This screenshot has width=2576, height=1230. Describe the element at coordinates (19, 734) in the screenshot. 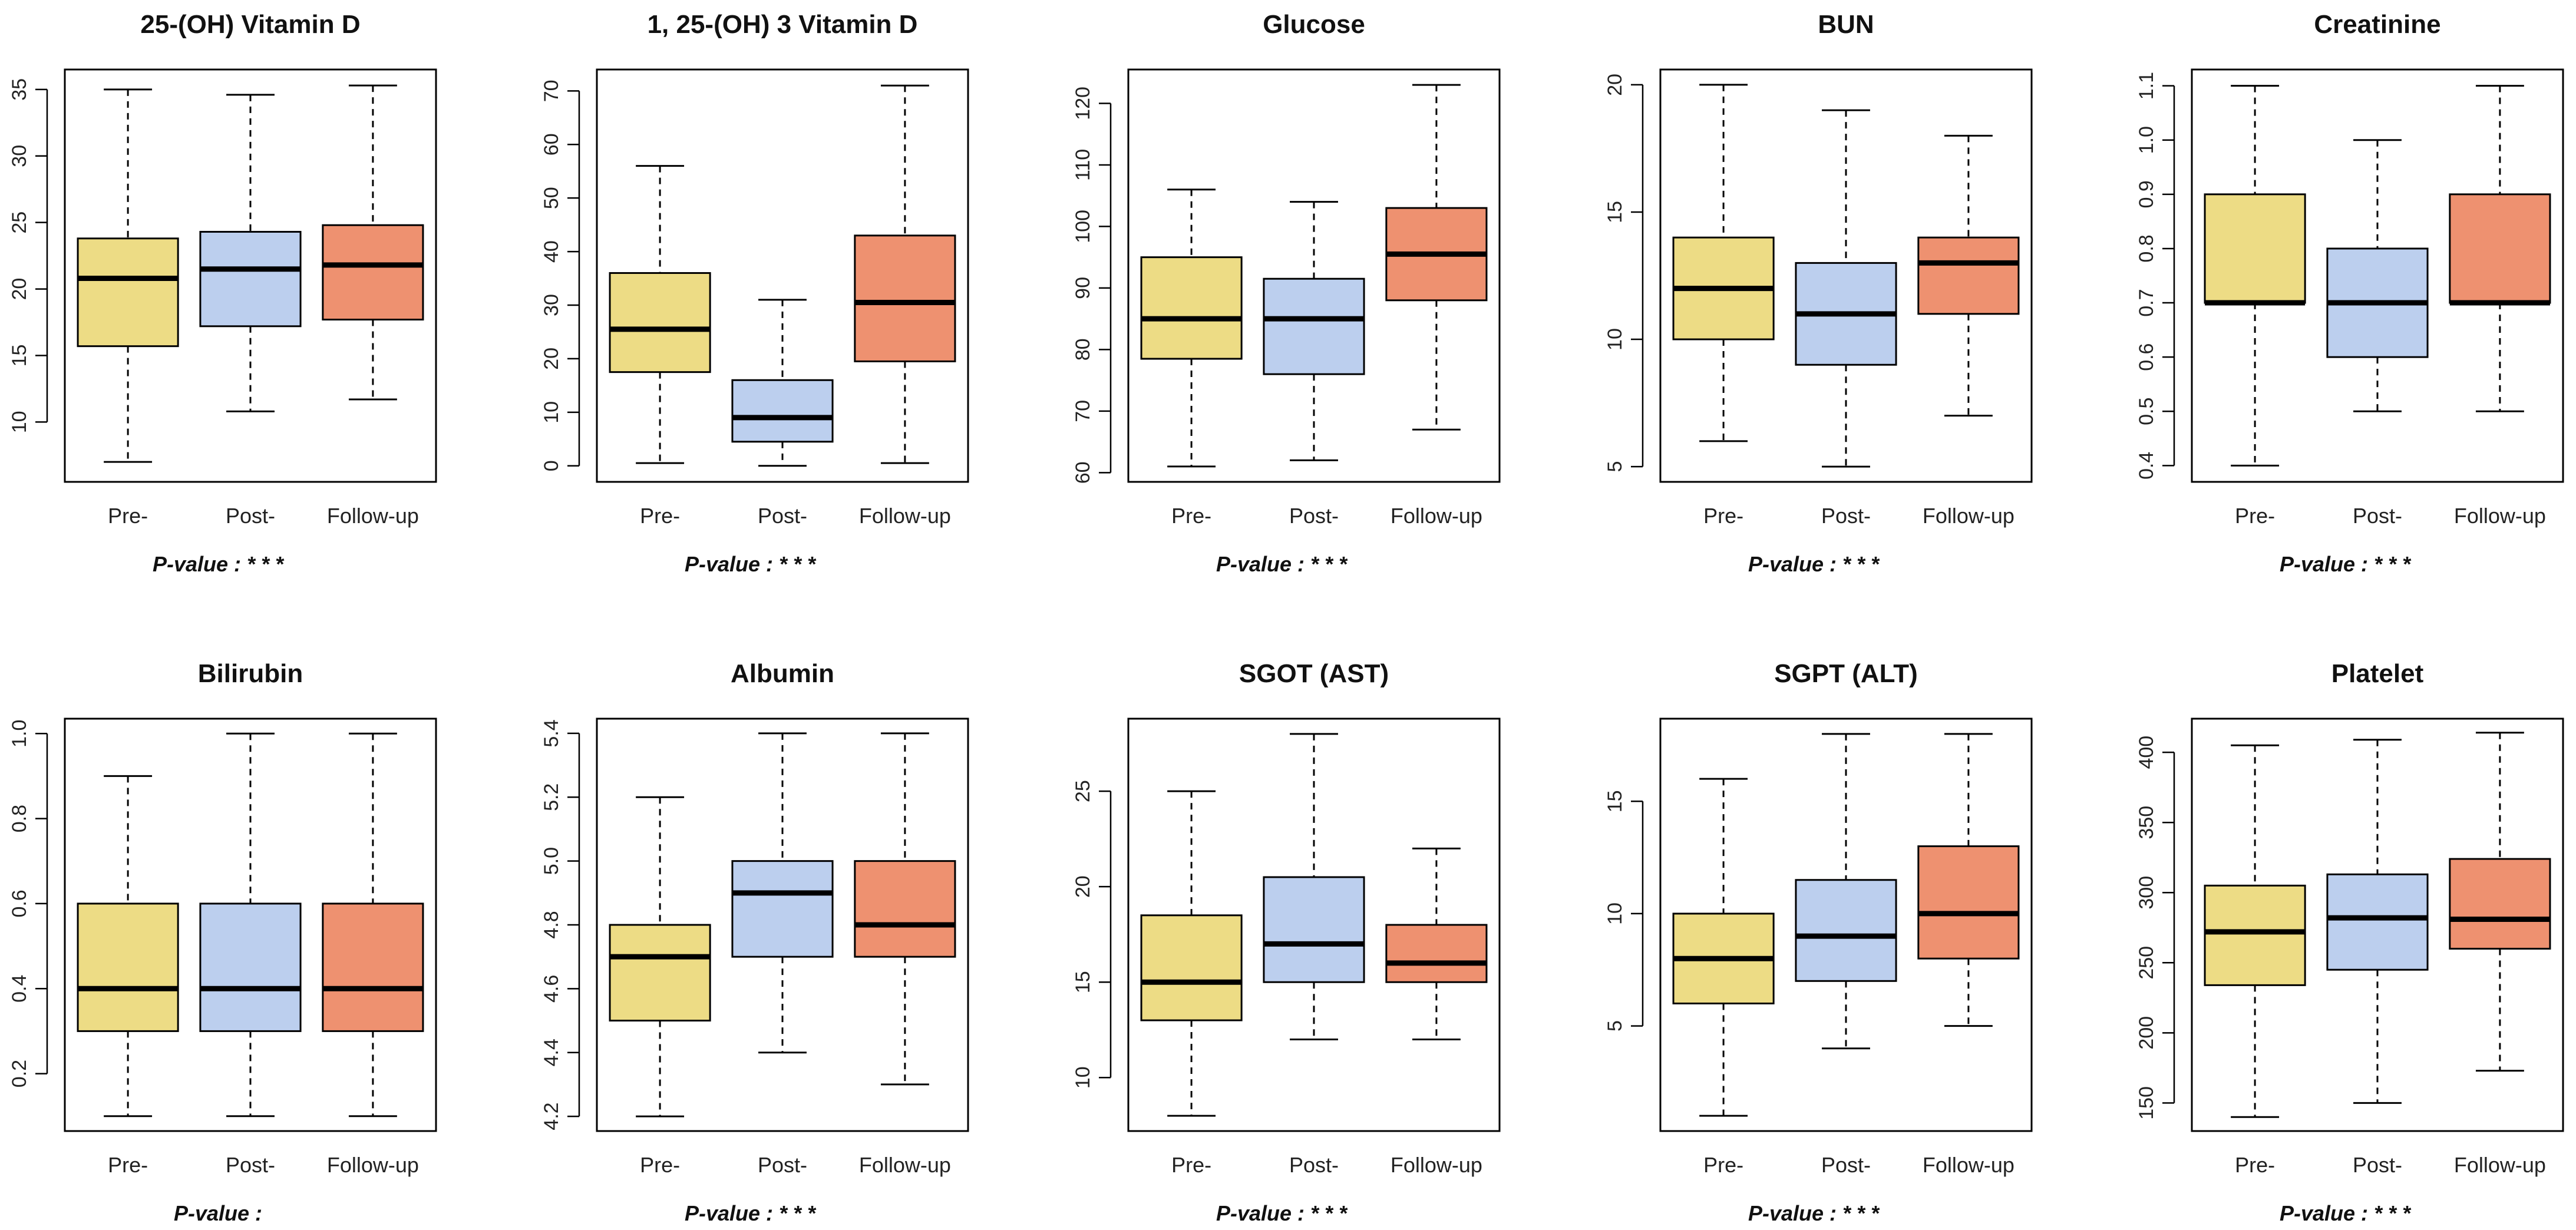

I see `y-tick-label: 1.0` at that location.